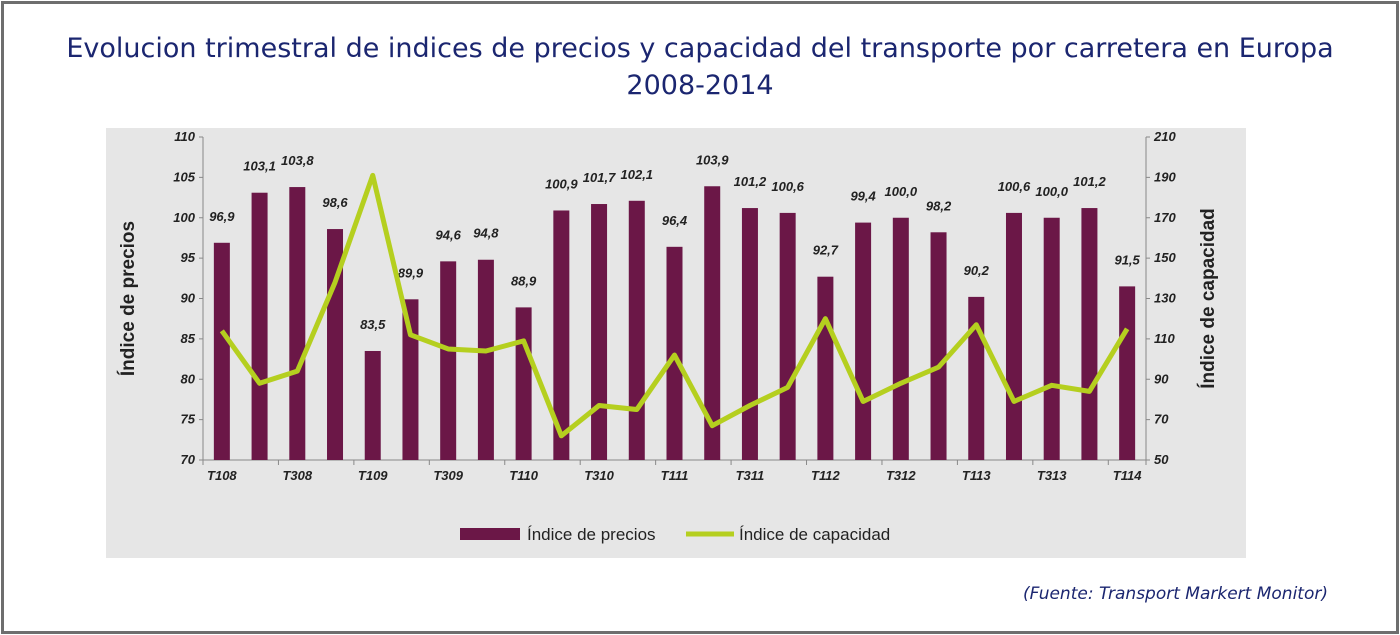 The height and width of the screenshot is (635, 1400). Describe the element at coordinates (901, 475) in the screenshot. I see `x-tick-label: T312` at that location.